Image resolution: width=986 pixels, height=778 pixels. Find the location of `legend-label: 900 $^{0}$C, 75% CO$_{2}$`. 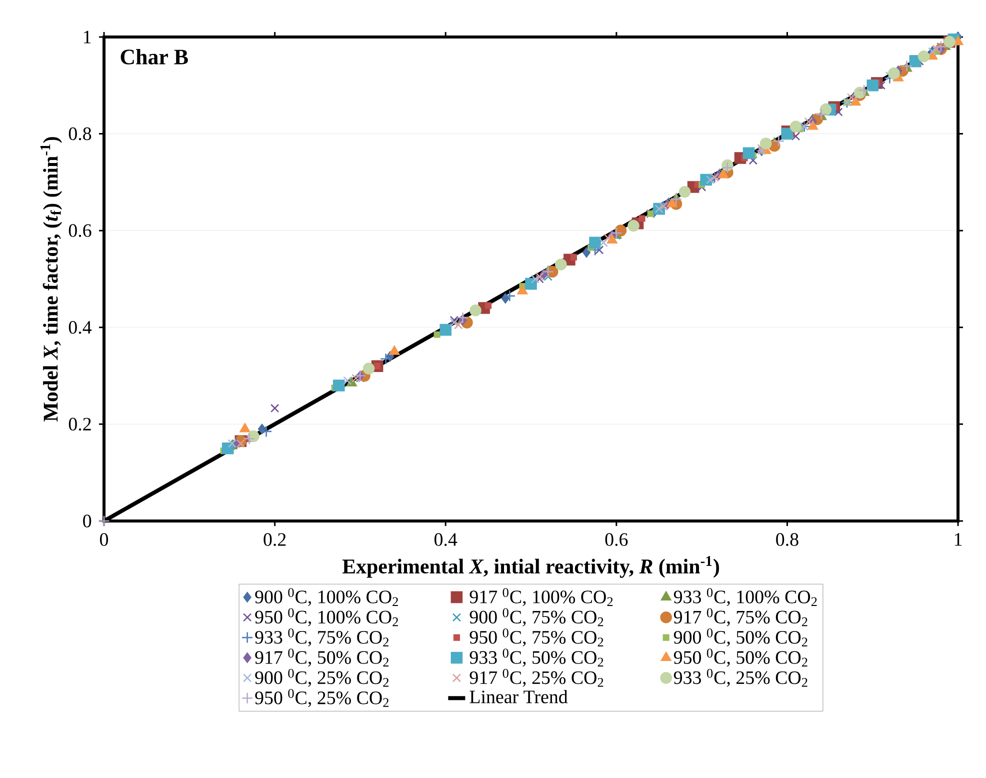

legend-label: 900 $^{0}$C, 75% CO$_{2}$ is located at coordinates (537, 617).